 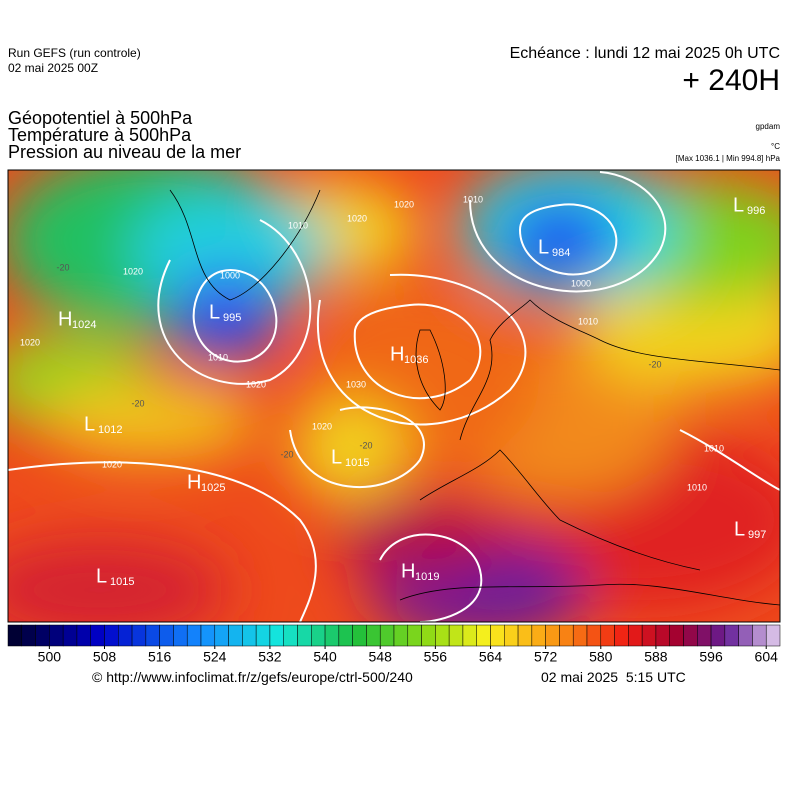 What do you see at coordinates (601, 657) in the screenshot?
I see `colorbar-tick-label: 580` at bounding box center [601, 657].